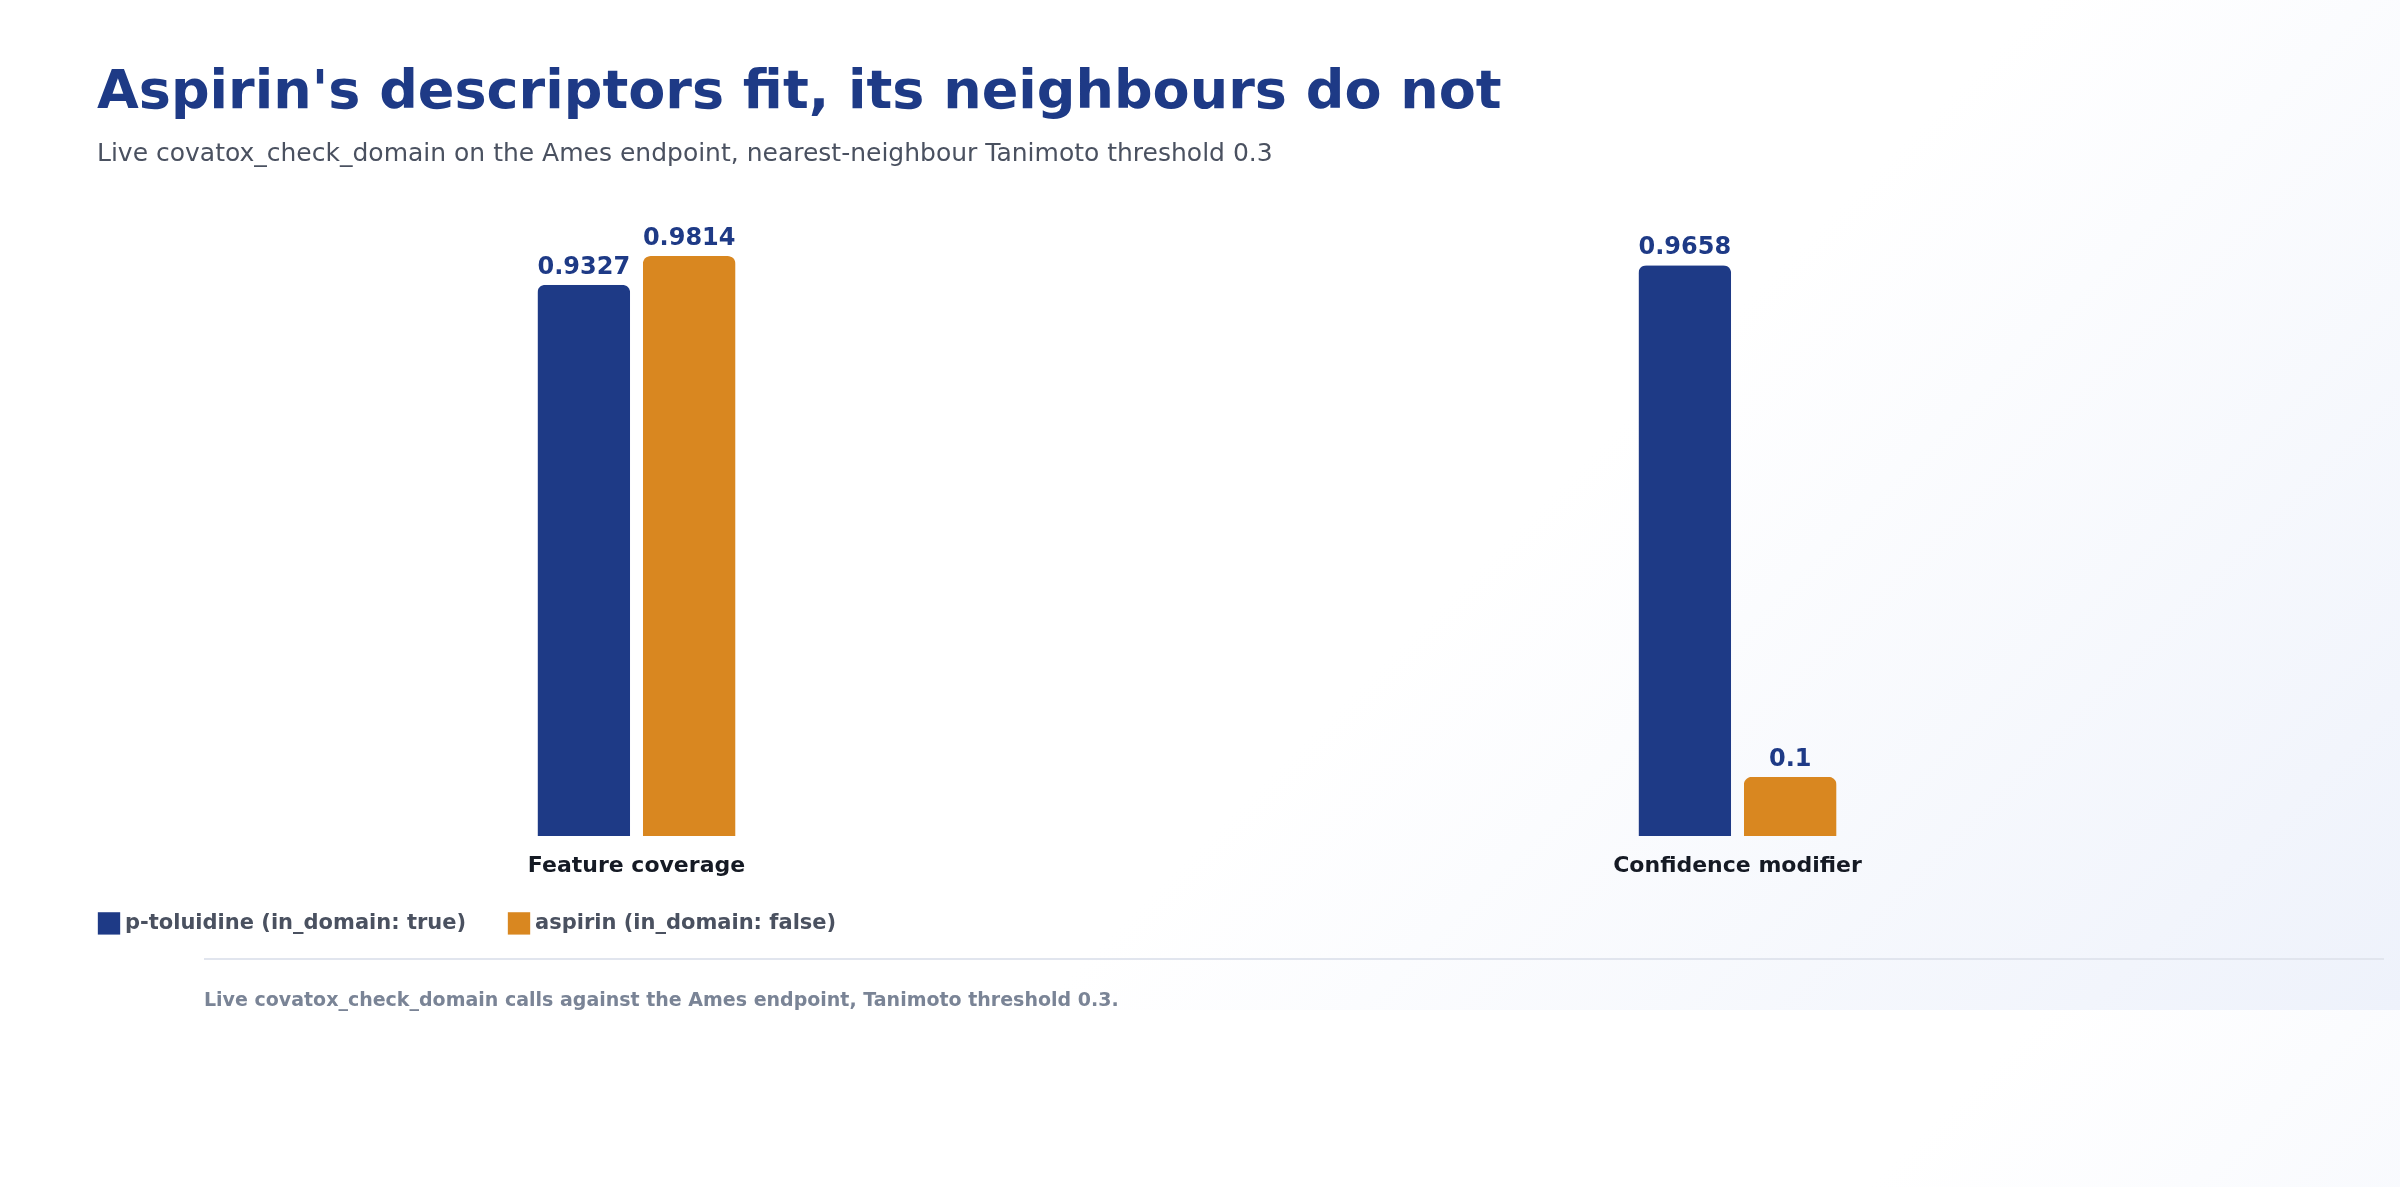 The width and height of the screenshot is (2400, 1187). Describe the element at coordinates (636, 864) in the screenshot. I see `x-tick-label: Feature coverage` at that location.